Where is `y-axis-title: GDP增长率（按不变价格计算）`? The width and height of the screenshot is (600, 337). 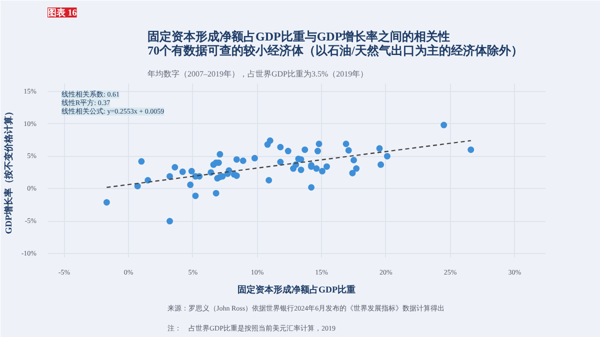
y-axis-title: GDP增长率（按不变价格计算） is located at coordinates (8, 170).